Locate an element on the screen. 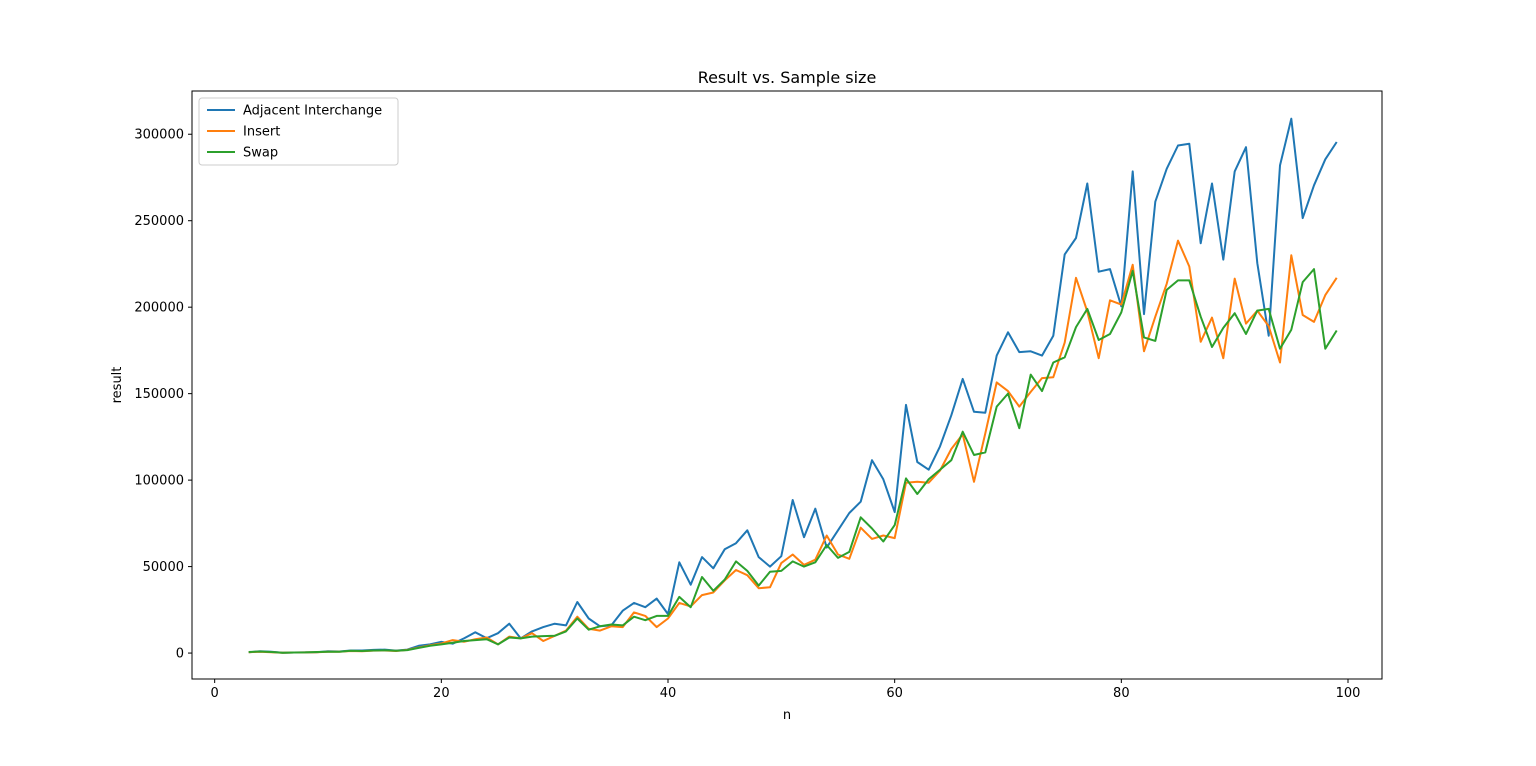  x-tick-label: 20 is located at coordinates (441, 693).